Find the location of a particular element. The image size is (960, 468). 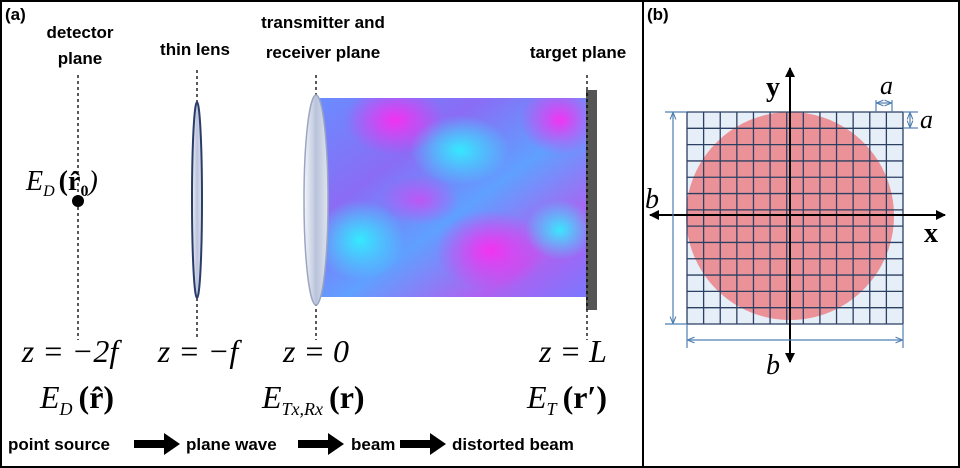

panel-label: (b) is located at coordinates (658, 14).